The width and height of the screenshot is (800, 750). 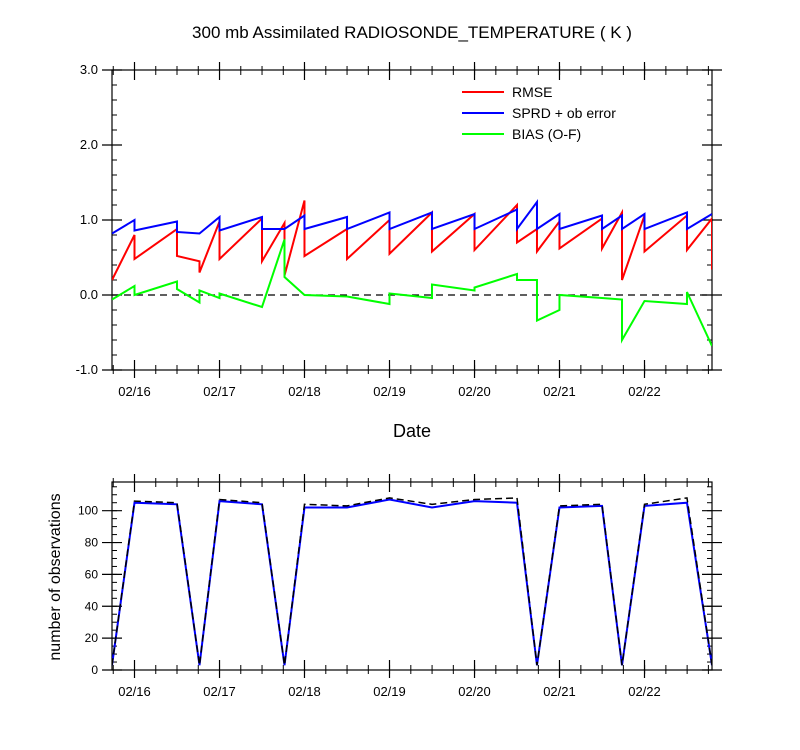 What do you see at coordinates (89, 294) in the screenshot?
I see `y-tick-label: 0.0` at bounding box center [89, 294].